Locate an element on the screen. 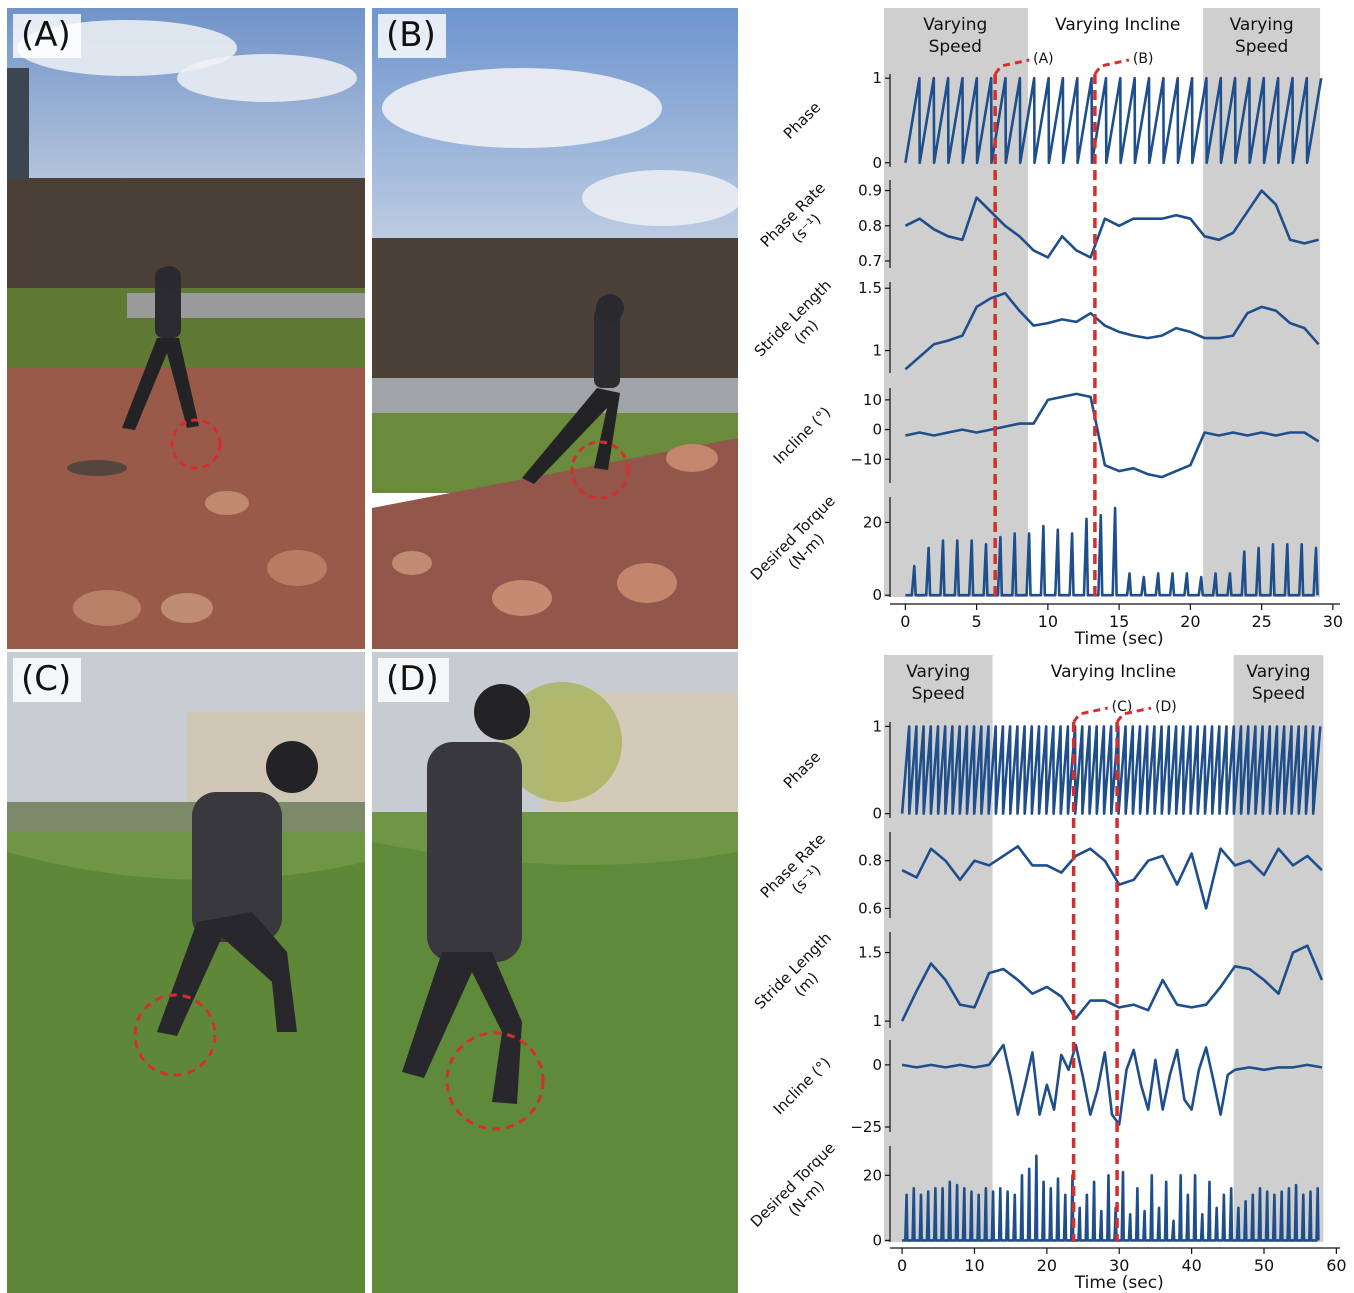 The width and height of the screenshot is (1354, 1293). y-tick-label: 0.6 is located at coordinates (870, 908).